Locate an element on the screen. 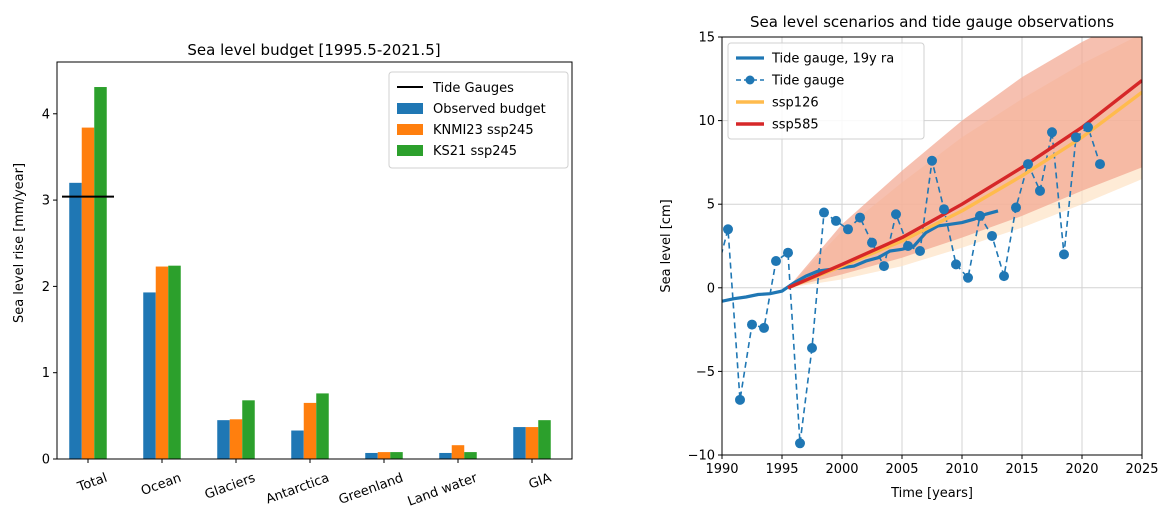 Image resolution: width=1166 pixels, height=510 pixels. bar-ocean-observed-budget is located at coordinates (149, 375).